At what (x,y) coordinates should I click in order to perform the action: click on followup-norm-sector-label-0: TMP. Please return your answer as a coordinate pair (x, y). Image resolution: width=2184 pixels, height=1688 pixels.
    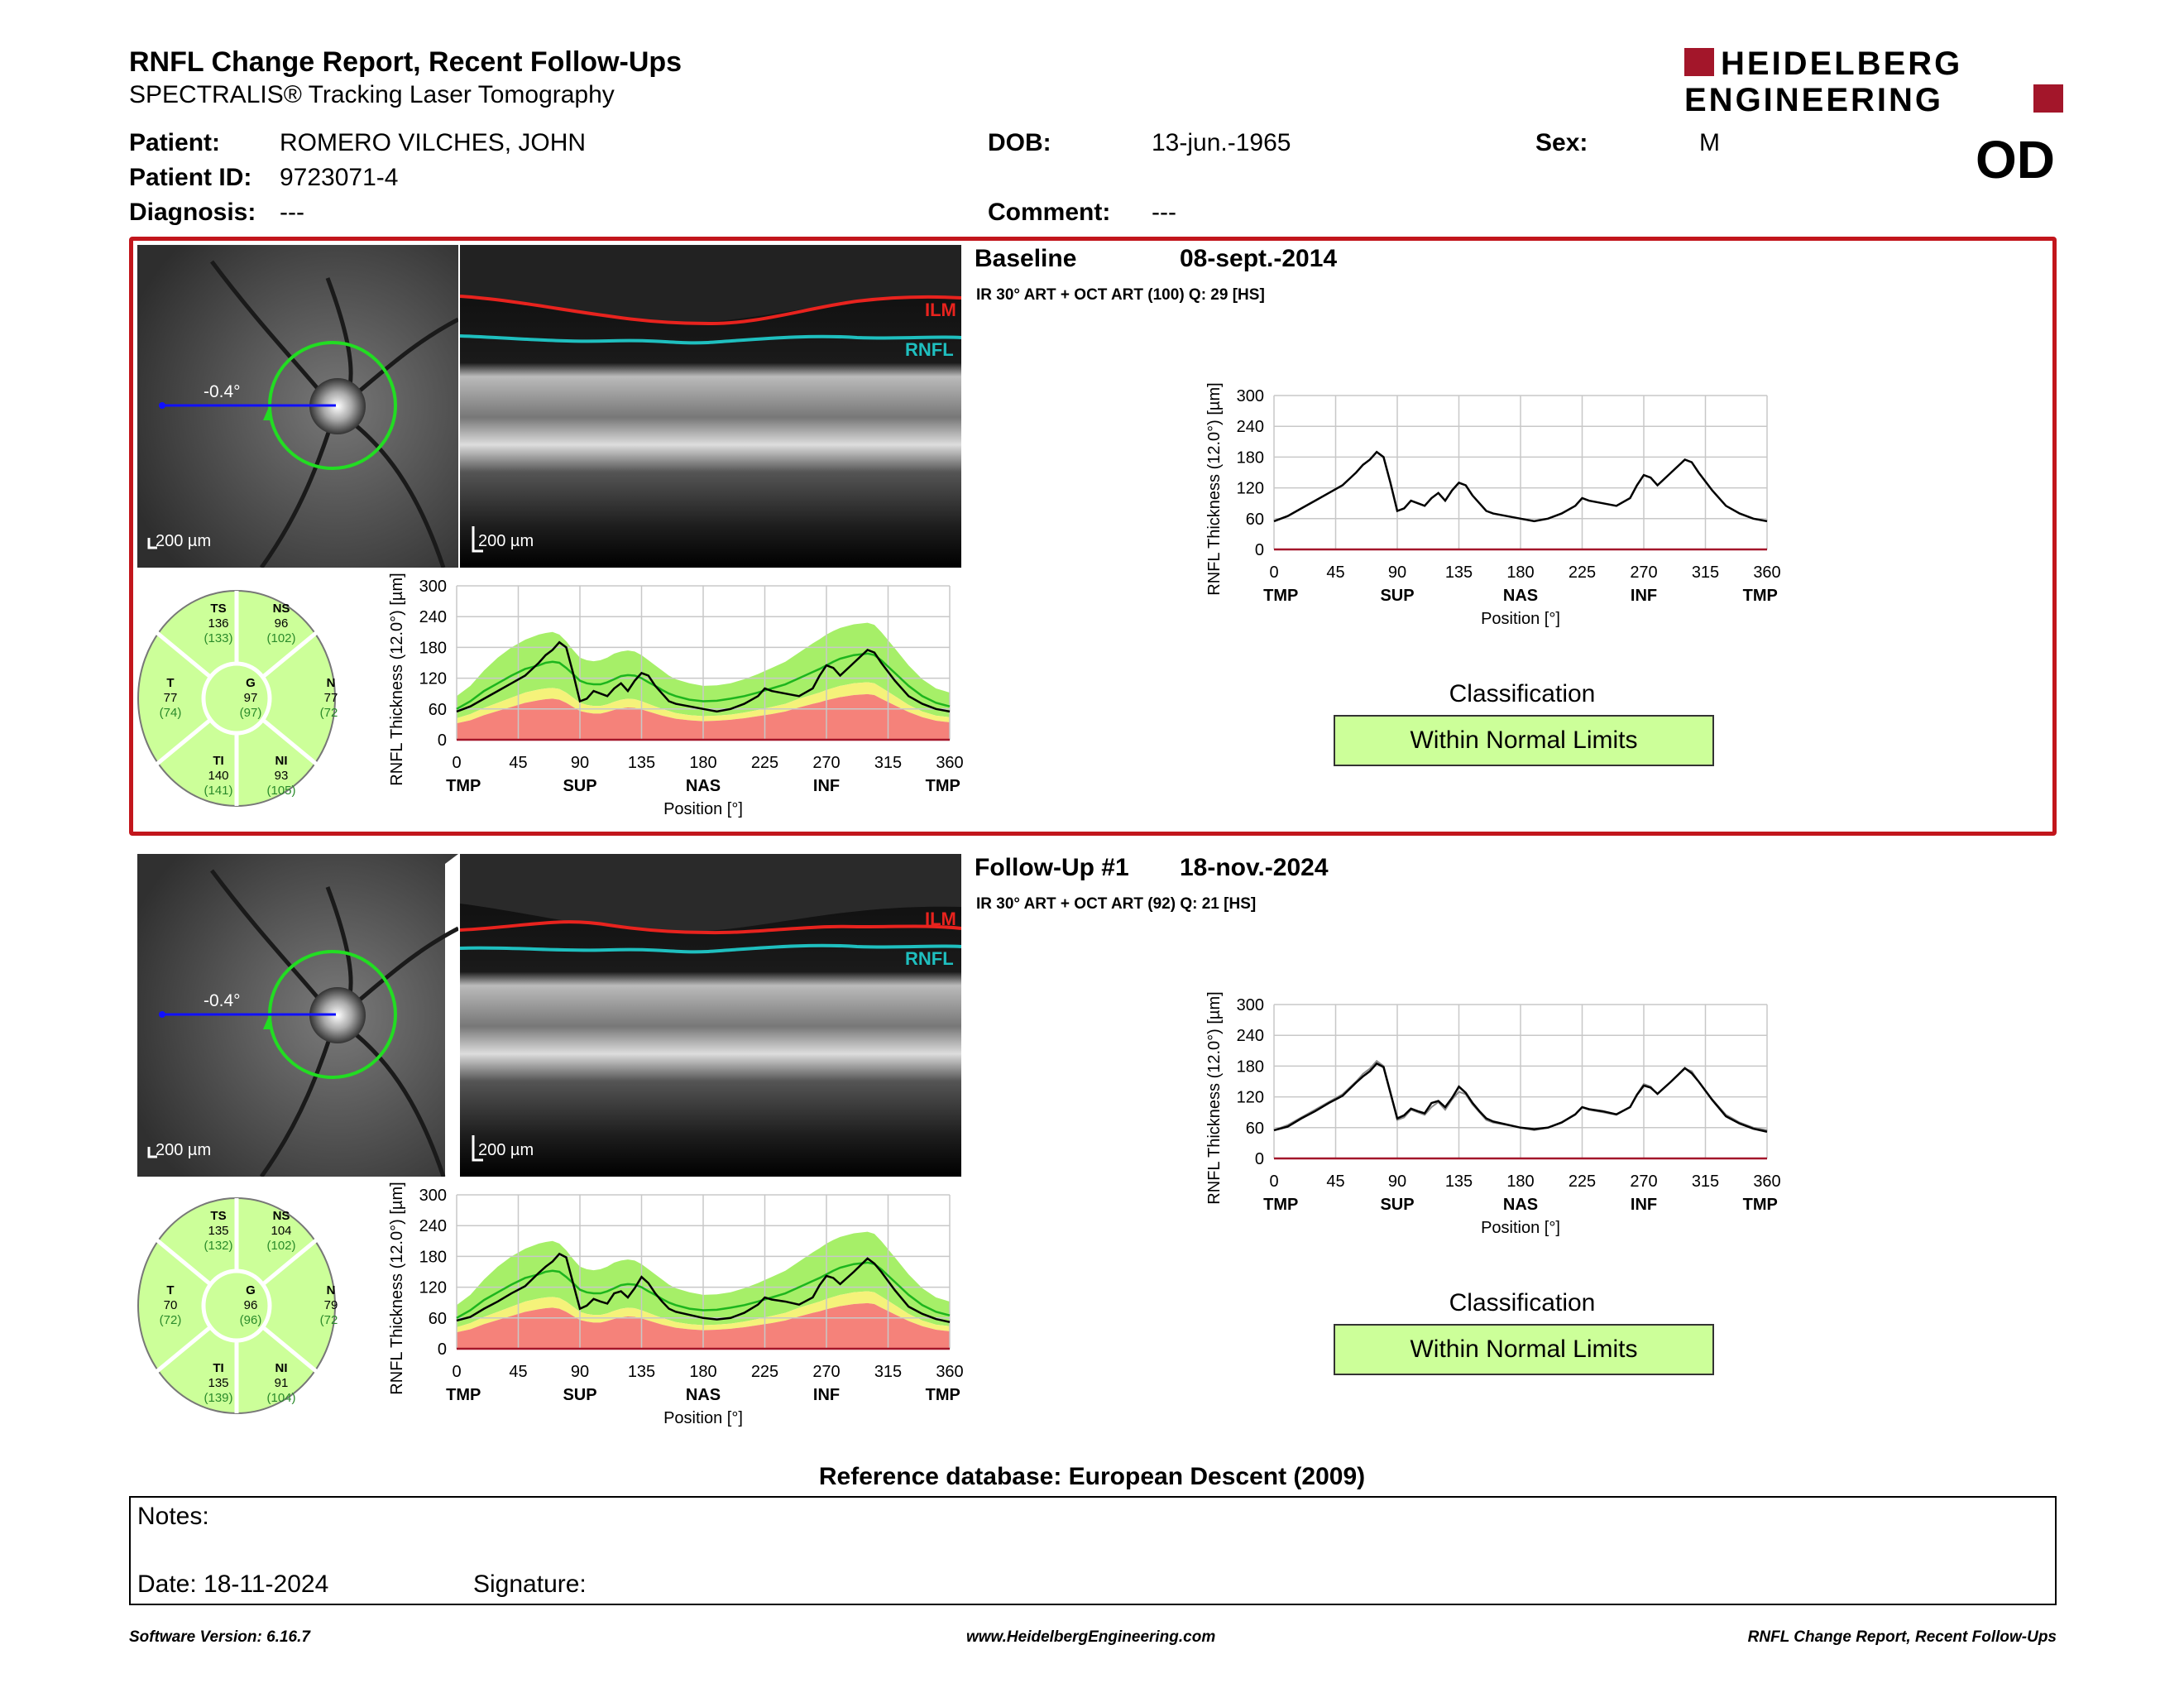
    Looking at the image, I should click on (463, 1395).